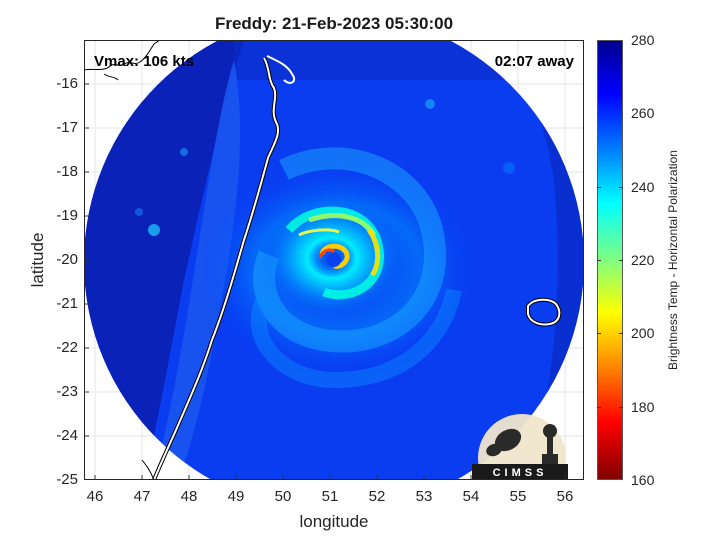 This screenshot has width=720, height=540. Describe the element at coordinates (67, 303) in the screenshot. I see `y-tick-label: -21` at that location.